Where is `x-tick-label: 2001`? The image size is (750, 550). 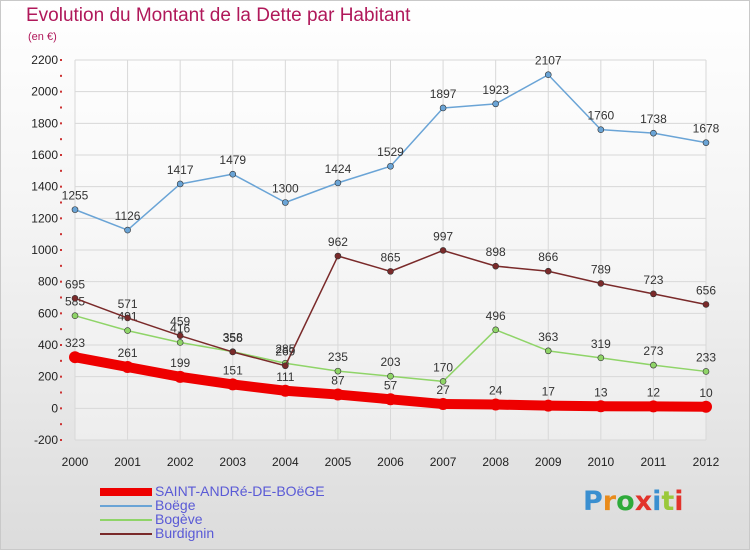 x-tick-label: 2001 is located at coordinates (127, 462).